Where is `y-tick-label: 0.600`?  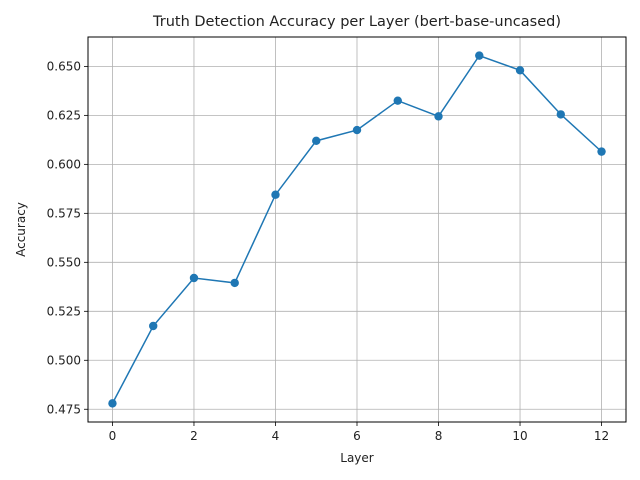
y-tick-label: 0.600 is located at coordinates (64, 164).